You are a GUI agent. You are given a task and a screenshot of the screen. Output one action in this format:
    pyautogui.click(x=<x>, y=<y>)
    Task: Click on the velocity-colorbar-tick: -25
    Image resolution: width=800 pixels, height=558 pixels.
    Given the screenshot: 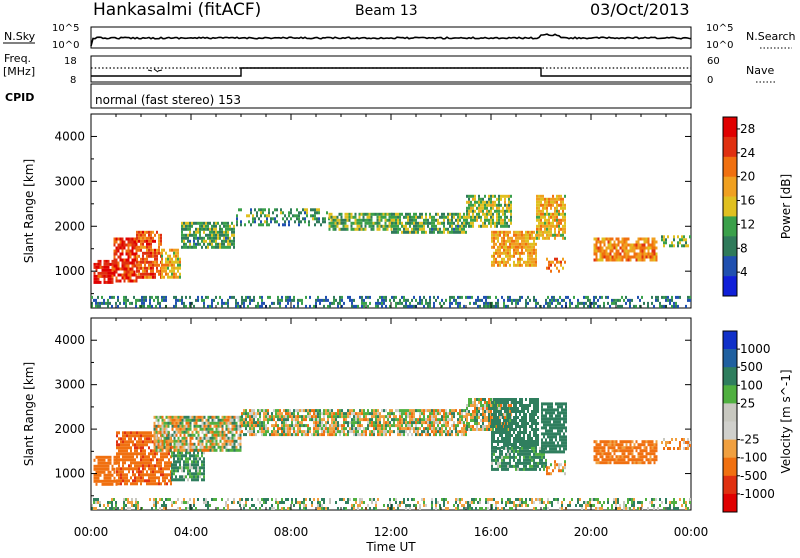 What is the action you would take?
    pyautogui.click(x=750, y=440)
    